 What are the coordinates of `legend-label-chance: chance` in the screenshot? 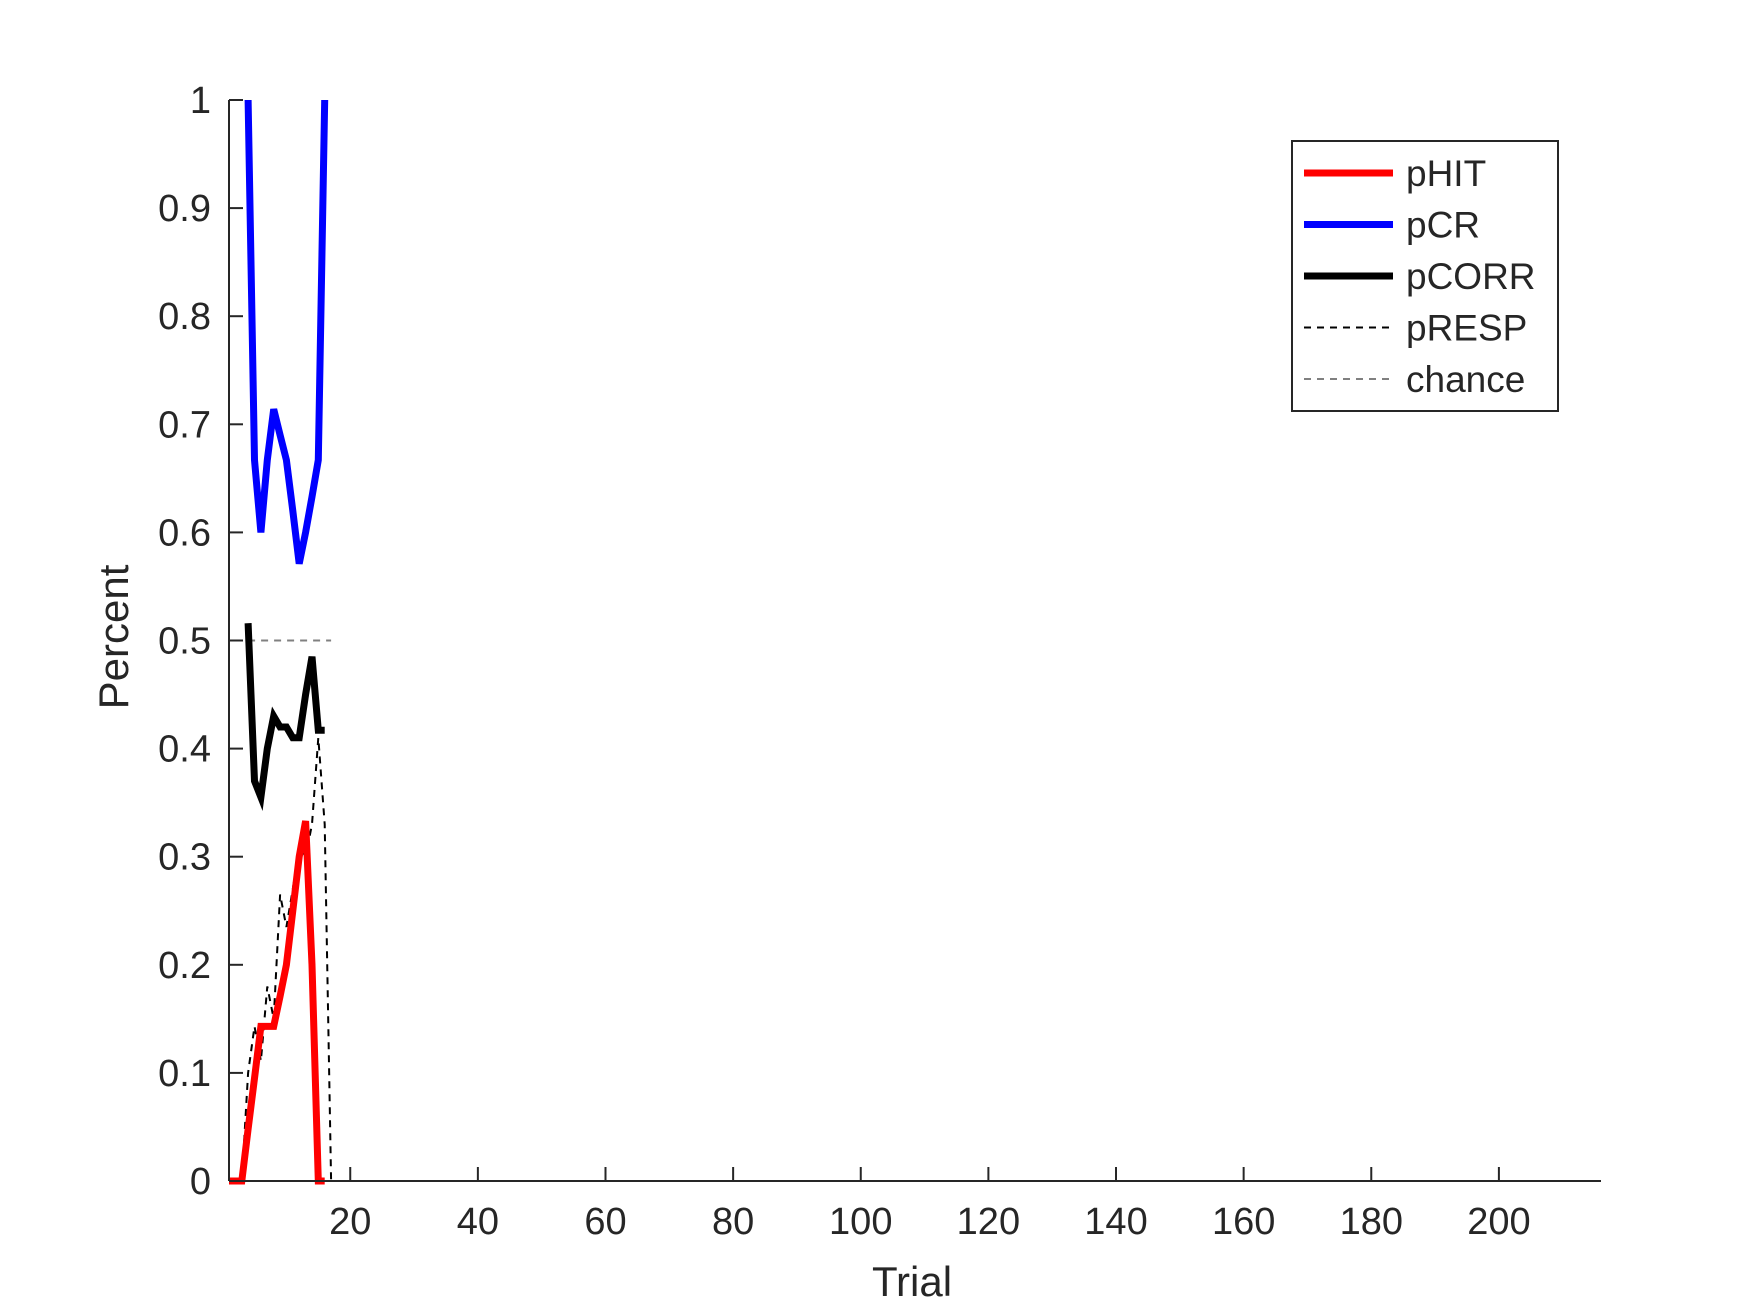 It's located at (1465, 379).